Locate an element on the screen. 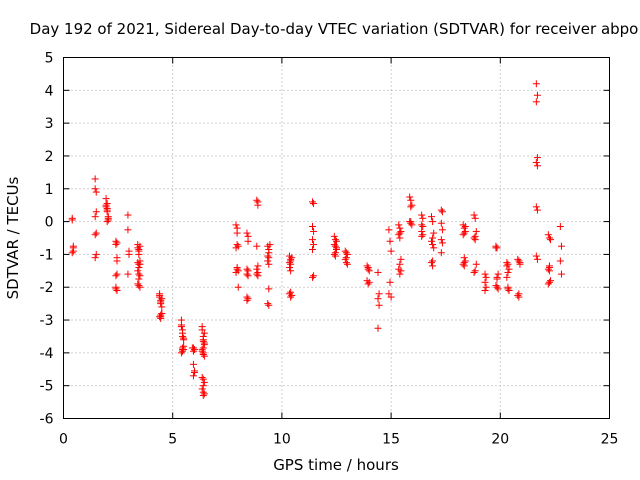 The width and height of the screenshot is (640, 480). x-tick-label: 15 is located at coordinates (391, 440).